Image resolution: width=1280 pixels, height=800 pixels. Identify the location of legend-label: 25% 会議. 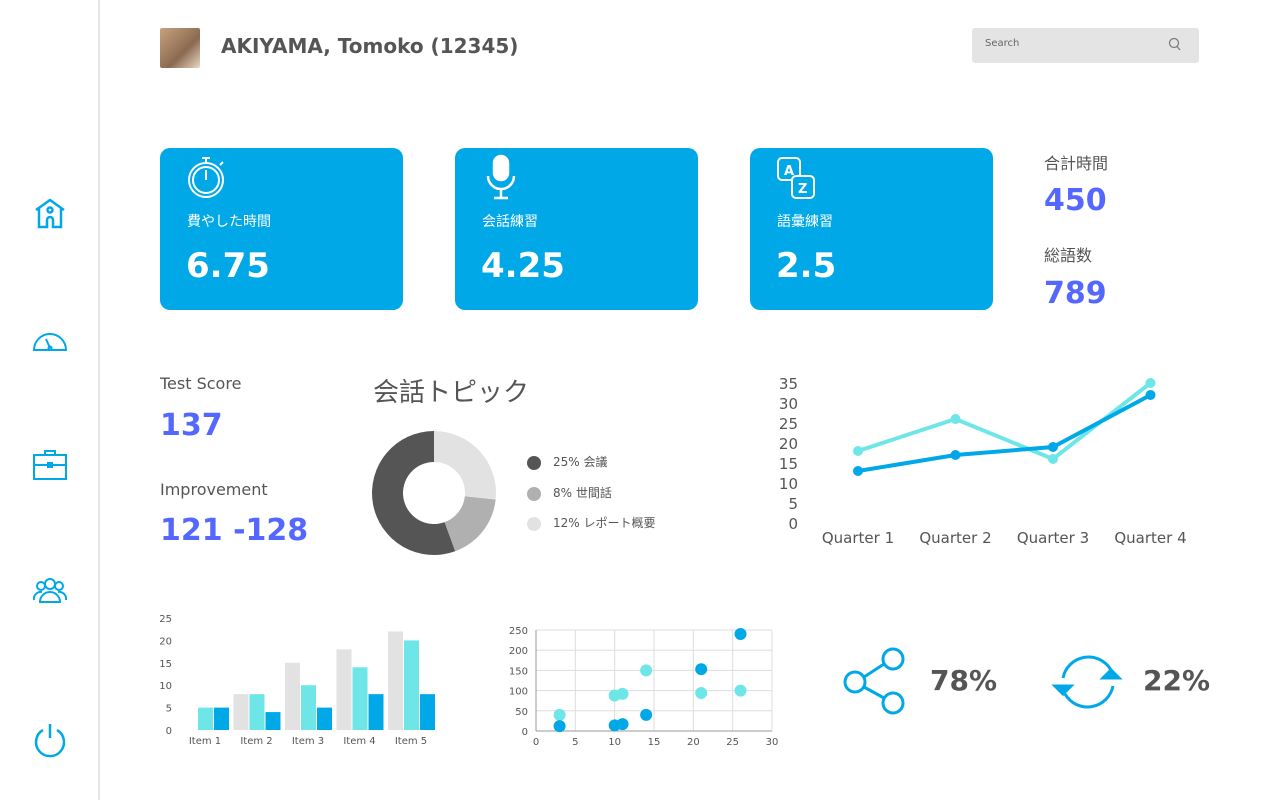
(580, 462).